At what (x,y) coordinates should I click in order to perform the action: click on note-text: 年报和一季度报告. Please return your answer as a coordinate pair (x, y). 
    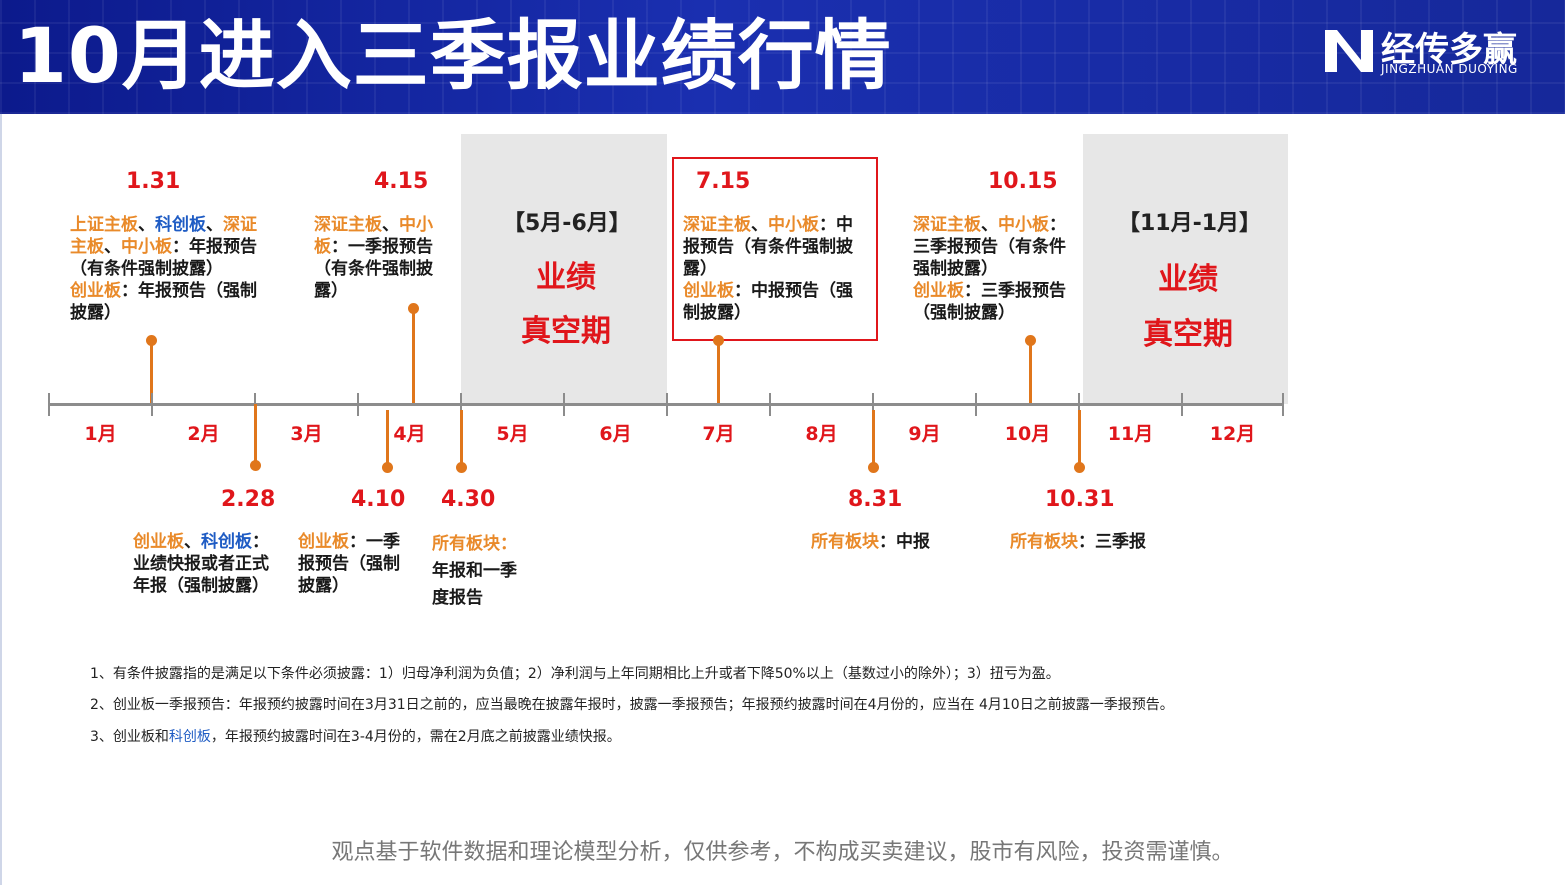
    Looking at the image, I should click on (474, 584).